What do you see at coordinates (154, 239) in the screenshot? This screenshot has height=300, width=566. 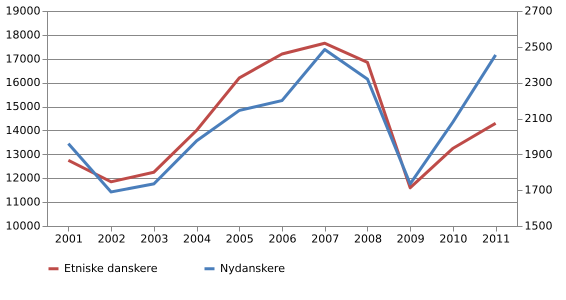 I see `x-tick-label: 2003` at bounding box center [154, 239].